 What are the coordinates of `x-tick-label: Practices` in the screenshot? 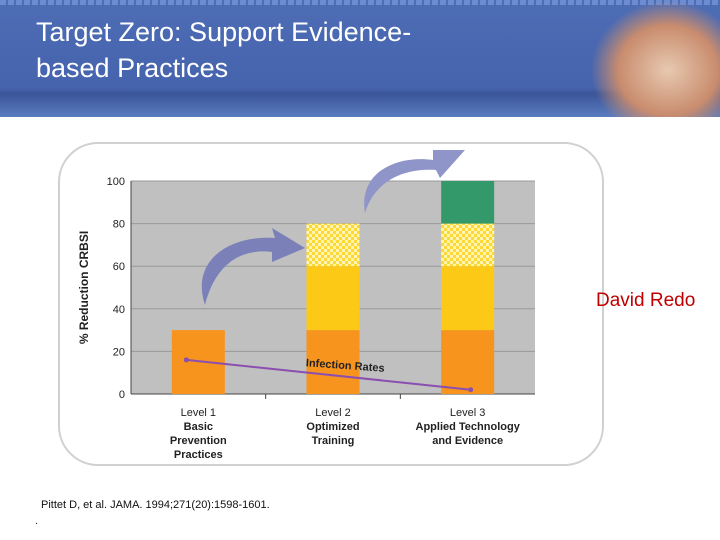 It's located at (198, 455).